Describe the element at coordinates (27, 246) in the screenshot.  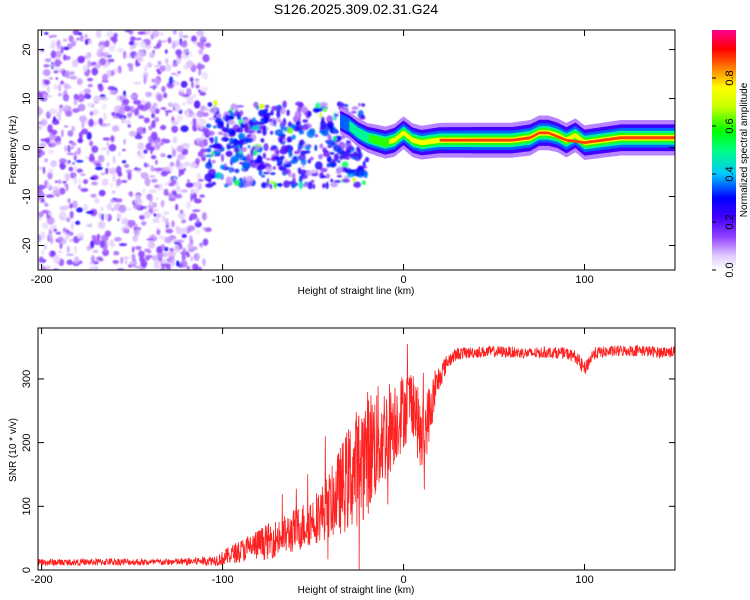
I see `y-tick-label: -20` at that location.